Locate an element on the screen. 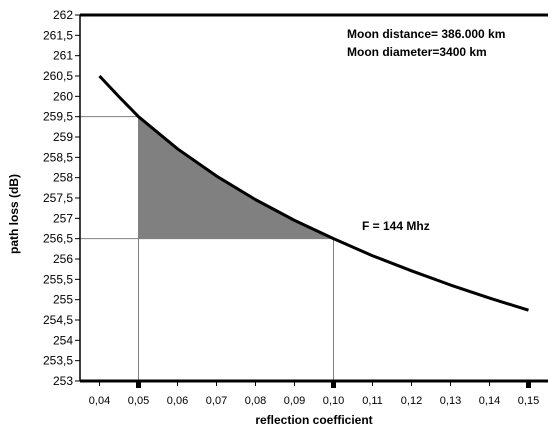 The height and width of the screenshot is (430, 554). x-tick-label: 0,10 is located at coordinates (333, 401).